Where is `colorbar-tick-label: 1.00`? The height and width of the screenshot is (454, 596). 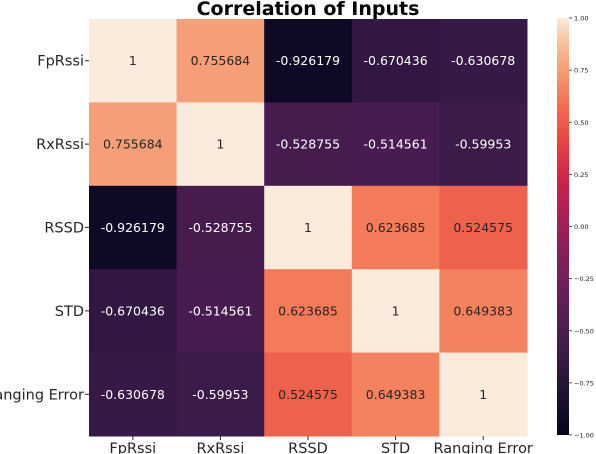 colorbar-tick-label: 1.00 is located at coordinates (581, 19).